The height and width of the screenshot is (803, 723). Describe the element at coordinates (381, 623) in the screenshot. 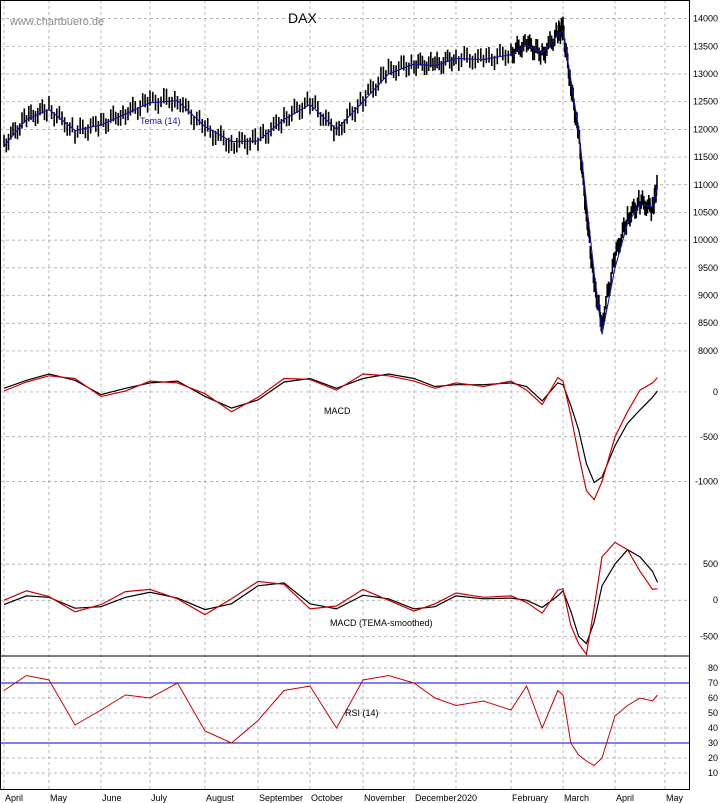

I see `macd-tema-label: MACD (TEMA-smoothed)` at that location.